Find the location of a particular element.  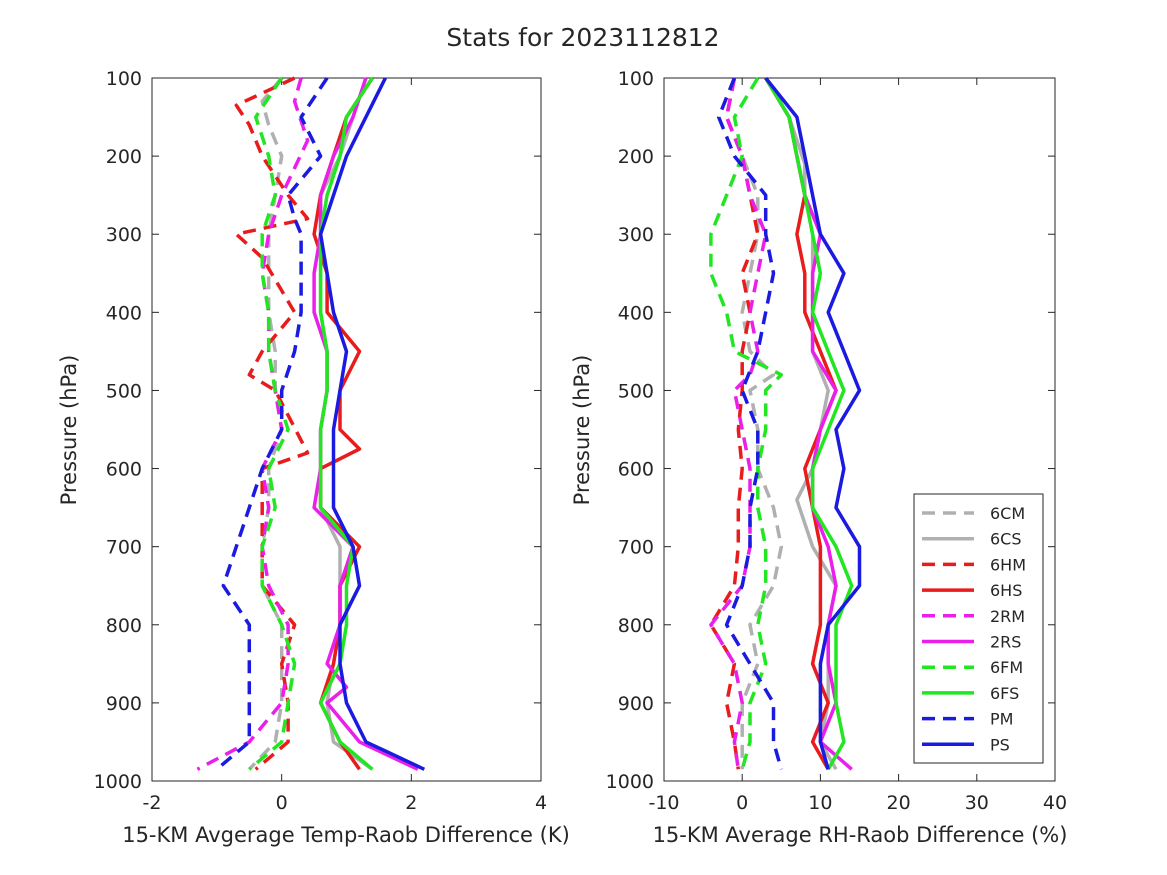

rh-ylabel: Pressure (hPa) is located at coordinates (582, 430).